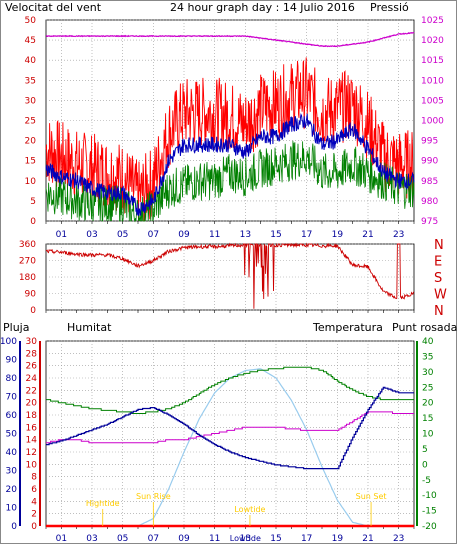  What do you see at coordinates (432, 81) in the screenshot?
I see `pressure-y-tick: 1010` at bounding box center [432, 81].